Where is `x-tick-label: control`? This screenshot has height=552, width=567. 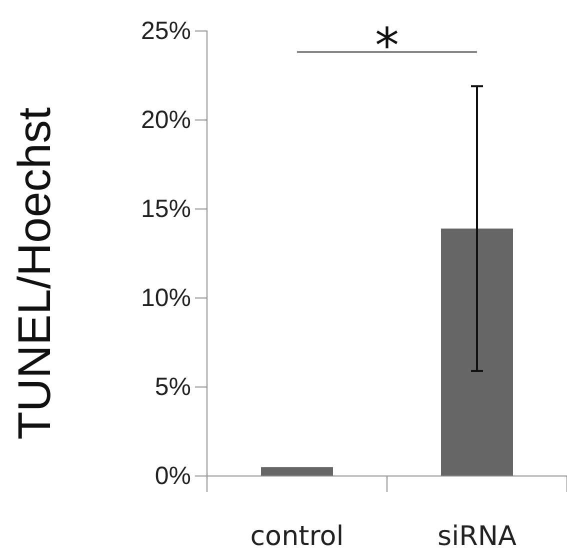
x-tick-label: control is located at coordinates (297, 536).